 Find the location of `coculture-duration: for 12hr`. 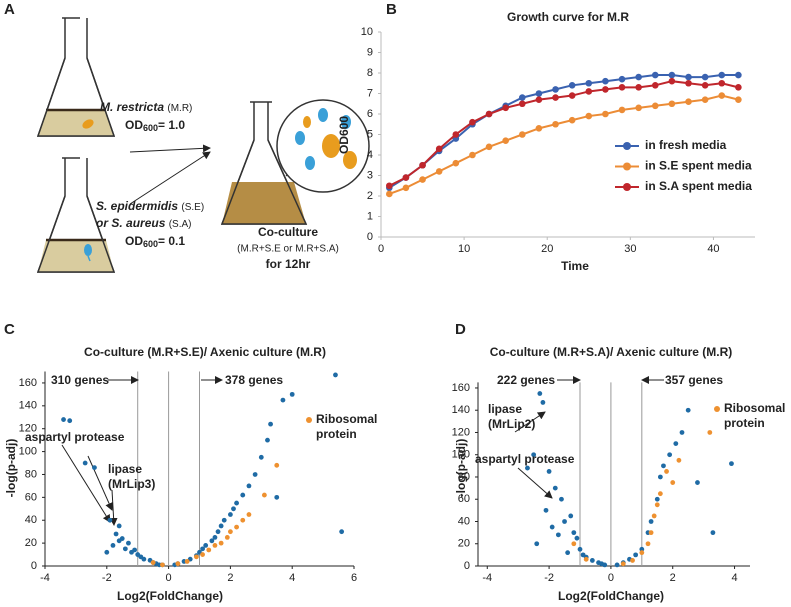

coculture-duration: for 12hr is located at coordinates (288, 264).